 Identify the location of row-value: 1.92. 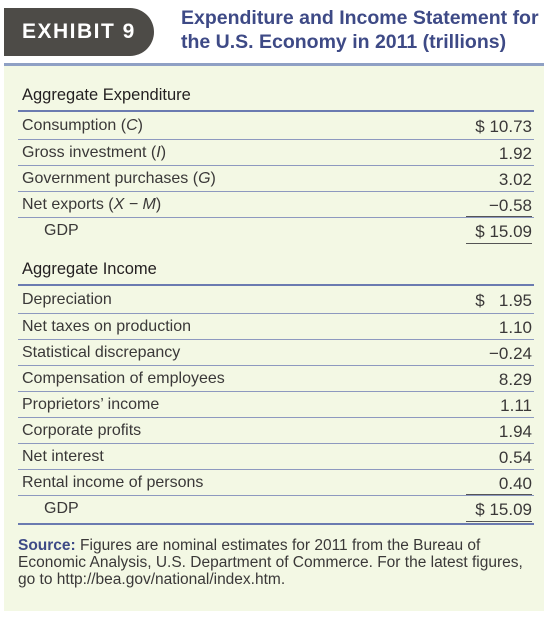
(515, 153).